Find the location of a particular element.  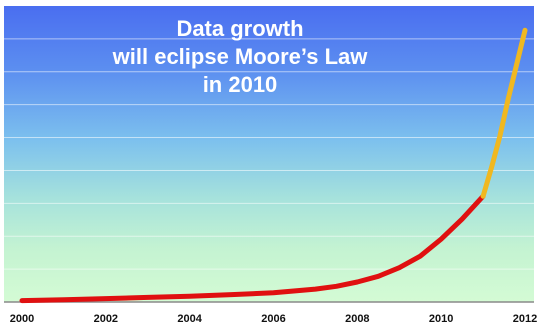

x-tick-label: 2004 is located at coordinates (189, 319).